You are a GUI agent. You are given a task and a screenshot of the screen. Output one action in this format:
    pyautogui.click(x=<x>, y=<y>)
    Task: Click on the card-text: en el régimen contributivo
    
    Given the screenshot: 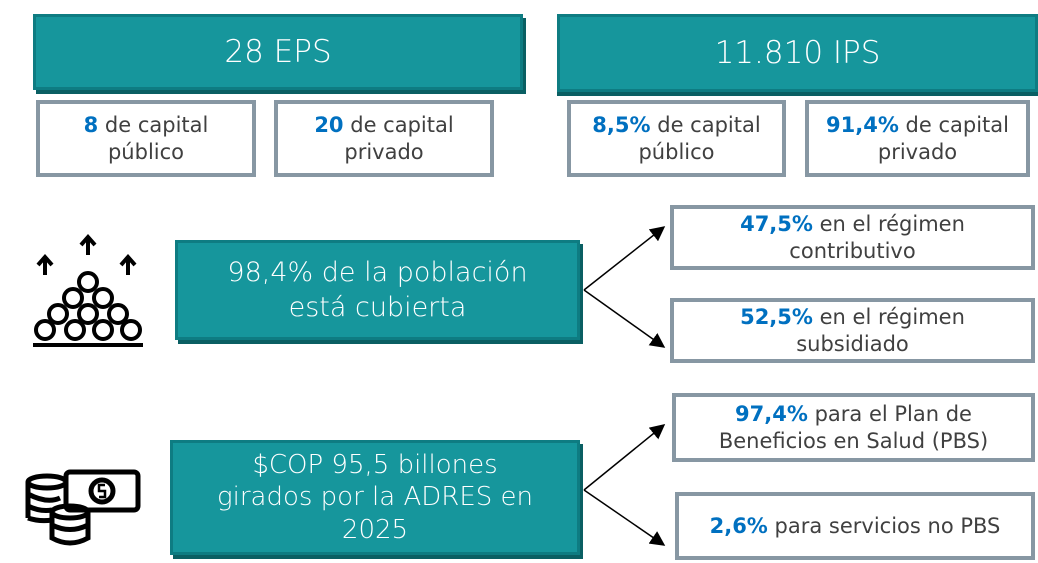 What is the action you would take?
    pyautogui.click(x=877, y=237)
    